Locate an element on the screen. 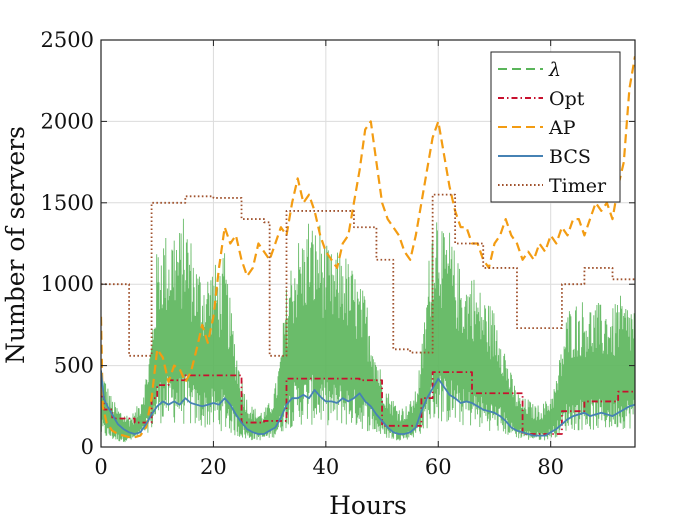 The height and width of the screenshot is (525, 700). x-tick-label: 0 is located at coordinates (100, 467).